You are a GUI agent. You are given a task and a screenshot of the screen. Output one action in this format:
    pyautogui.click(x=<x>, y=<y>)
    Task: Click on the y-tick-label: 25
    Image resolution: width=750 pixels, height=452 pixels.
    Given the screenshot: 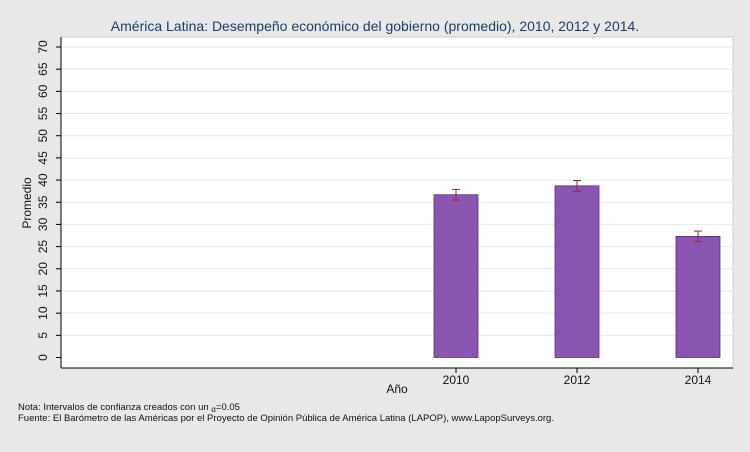 What is the action you would take?
    pyautogui.click(x=43, y=247)
    